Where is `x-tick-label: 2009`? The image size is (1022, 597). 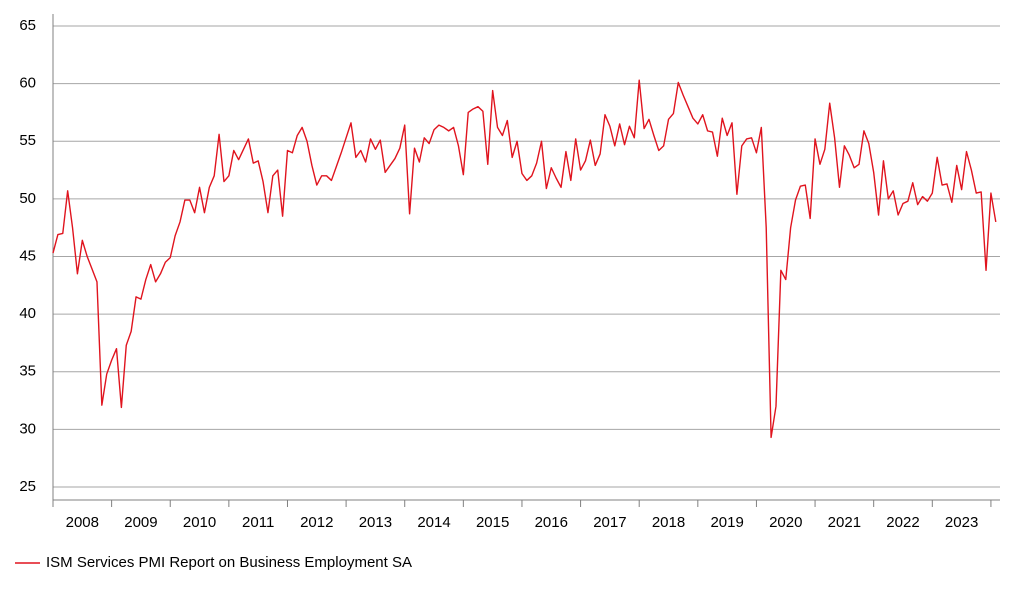
x-tick-label: 2009 is located at coordinates (140, 522).